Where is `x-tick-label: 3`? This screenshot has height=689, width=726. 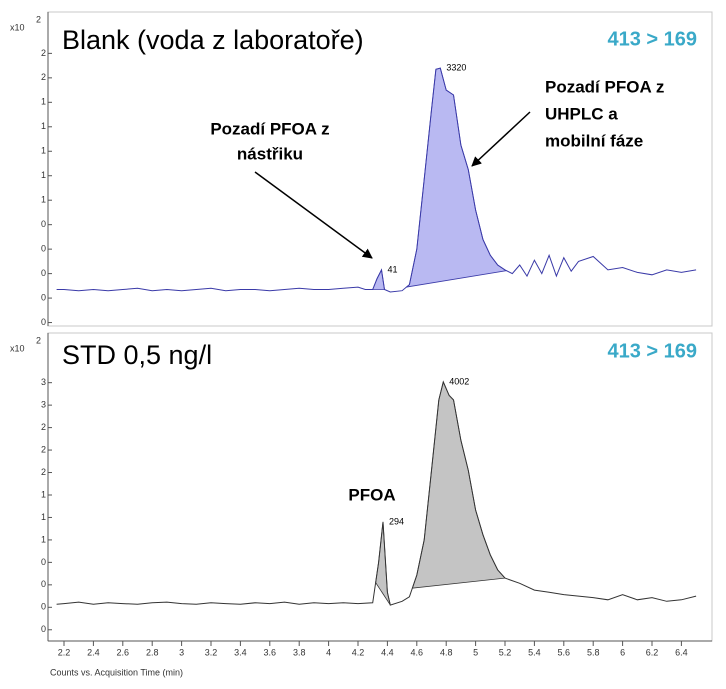
x-tick-label: 3 is located at coordinates (181, 652).